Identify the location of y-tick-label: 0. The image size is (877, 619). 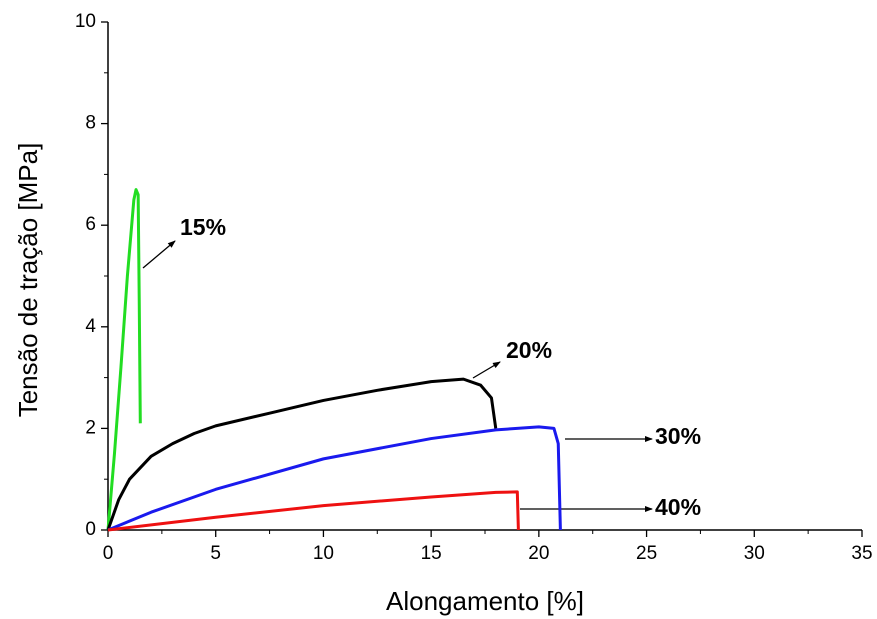
(90, 529).